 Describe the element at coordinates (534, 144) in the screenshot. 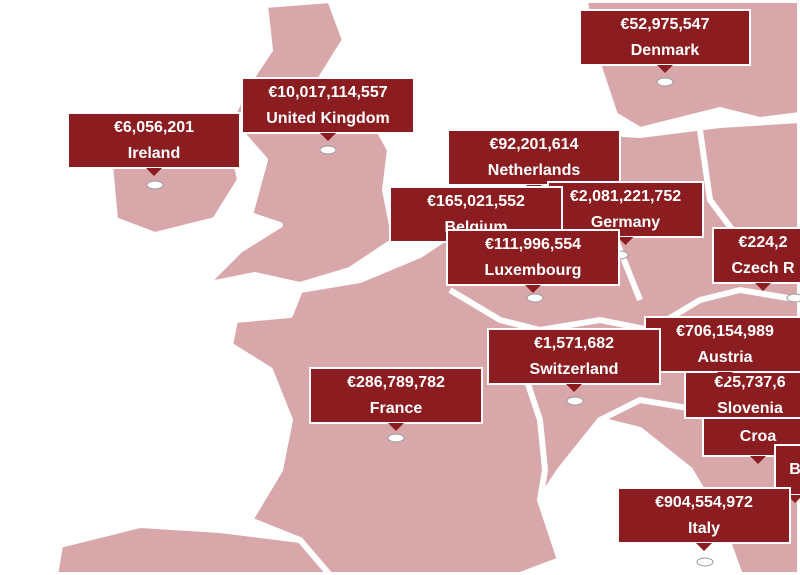

I see `label-value: €92,201,614` at that location.